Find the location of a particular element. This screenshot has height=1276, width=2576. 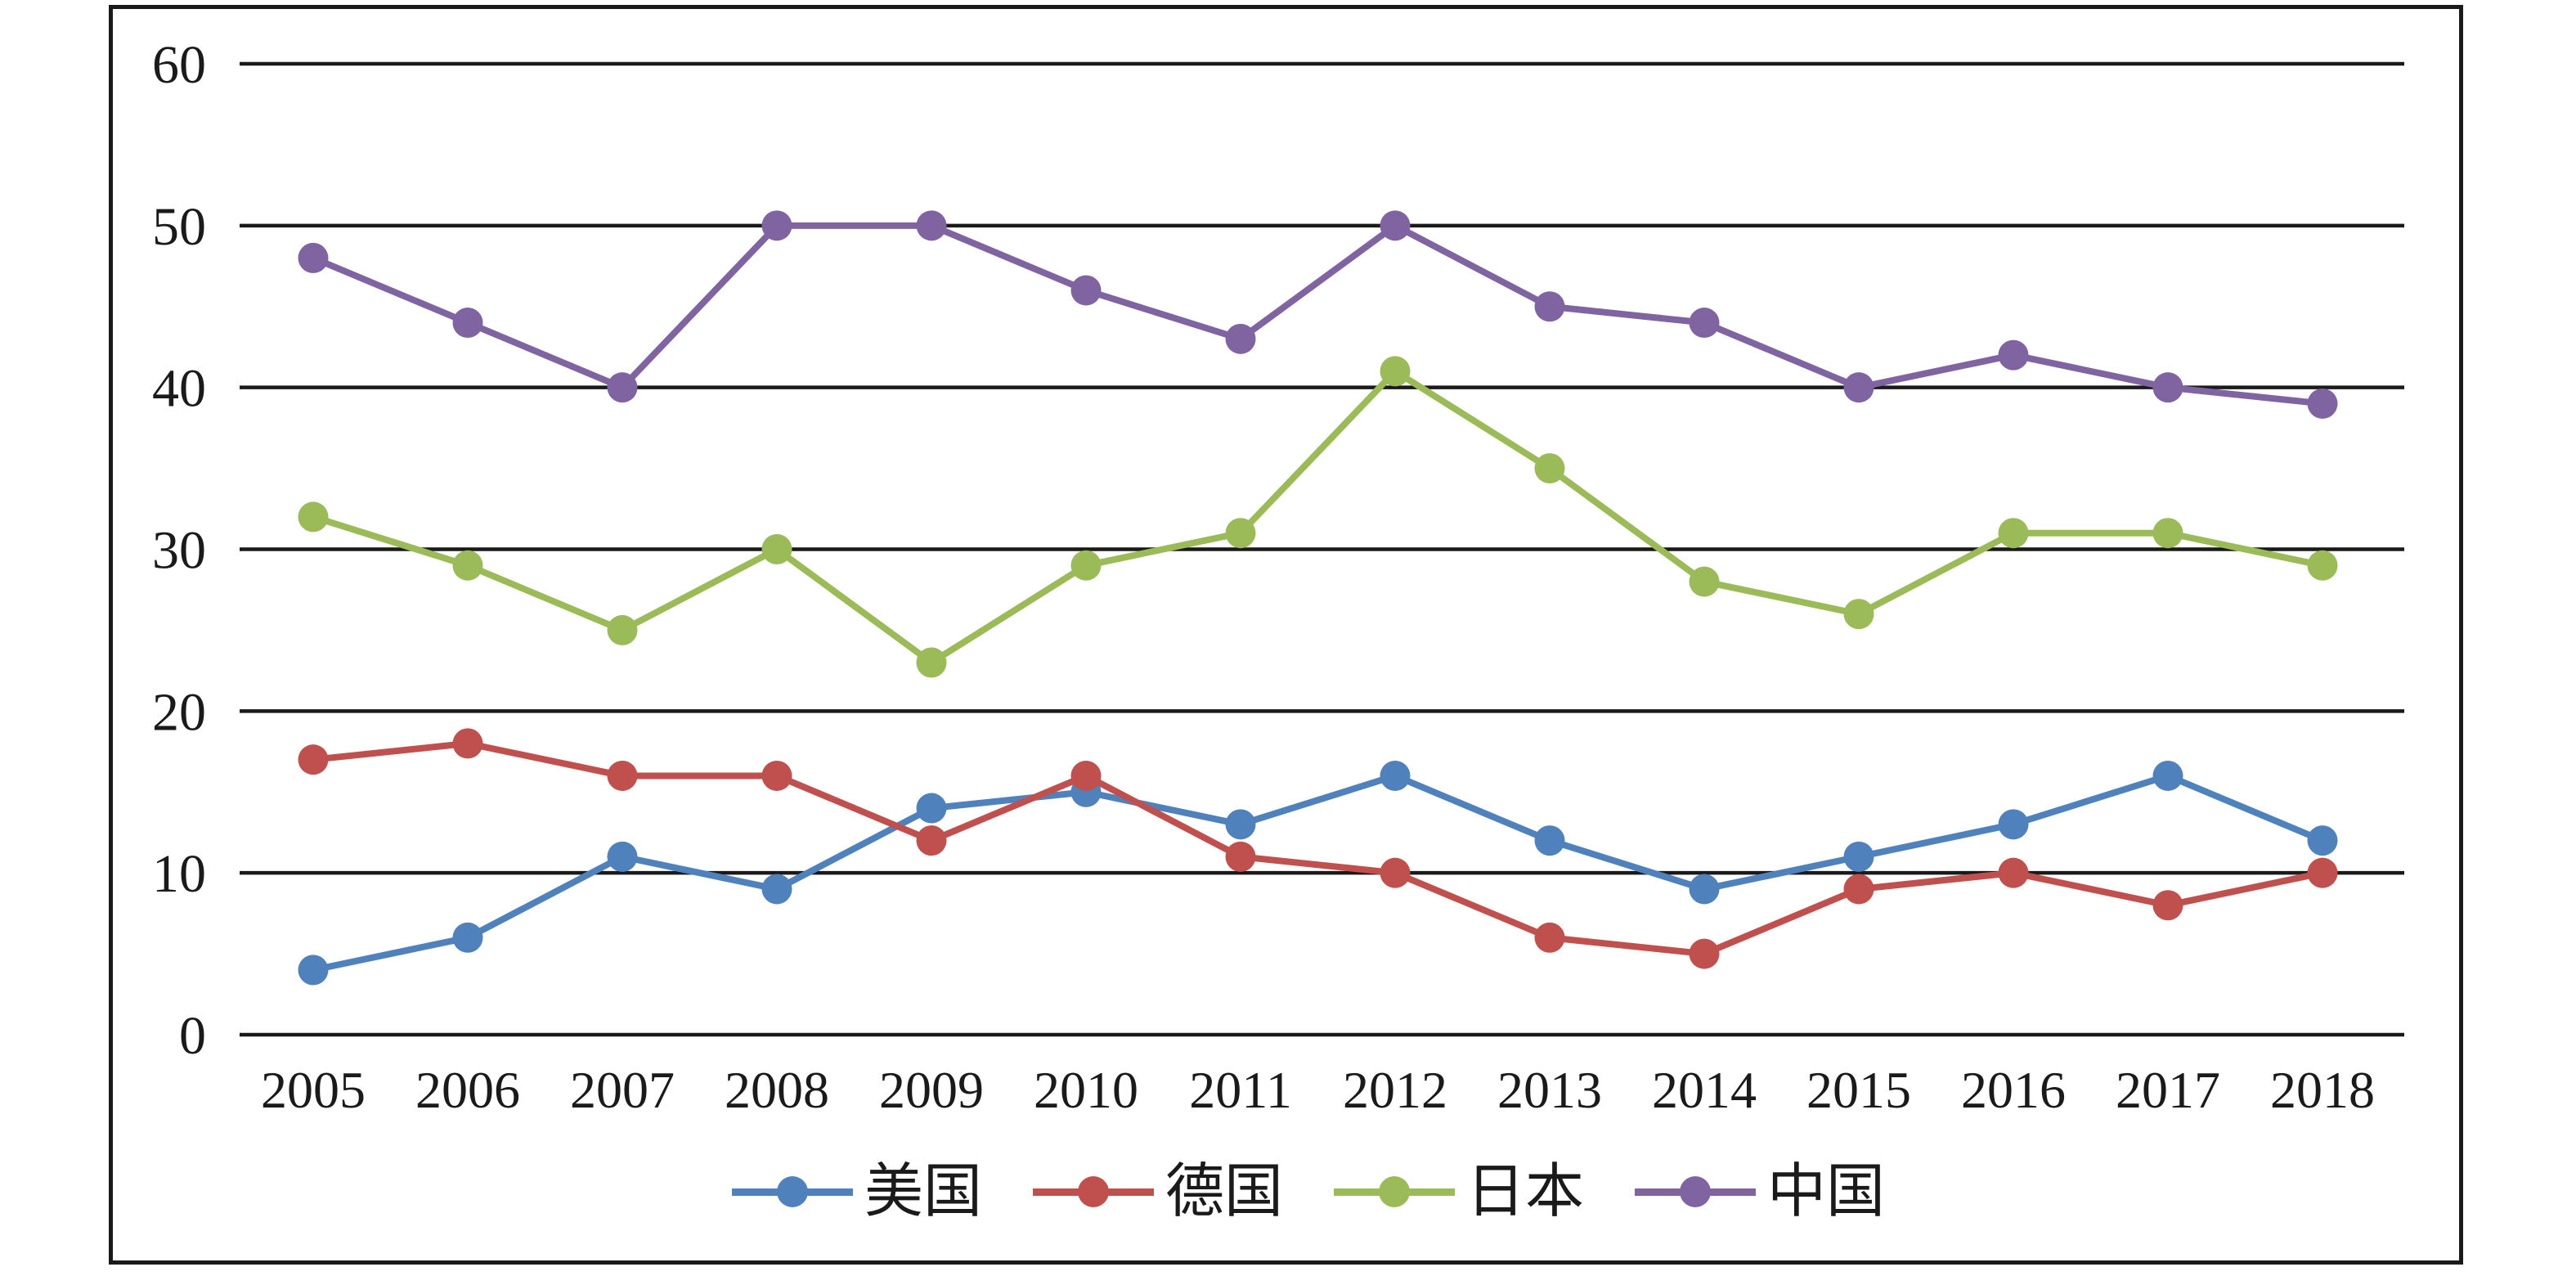

legend-label: 中国 is located at coordinates (1827, 1191).